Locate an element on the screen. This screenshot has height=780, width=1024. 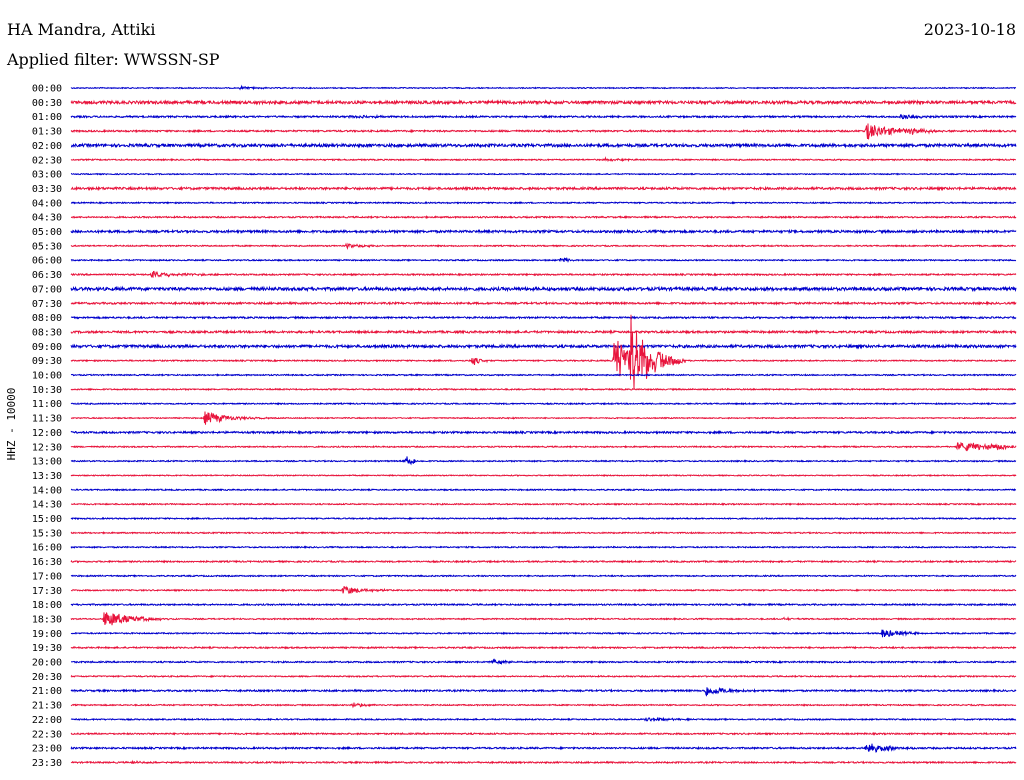
row-time-label: 11:00 is located at coordinates (47, 404).